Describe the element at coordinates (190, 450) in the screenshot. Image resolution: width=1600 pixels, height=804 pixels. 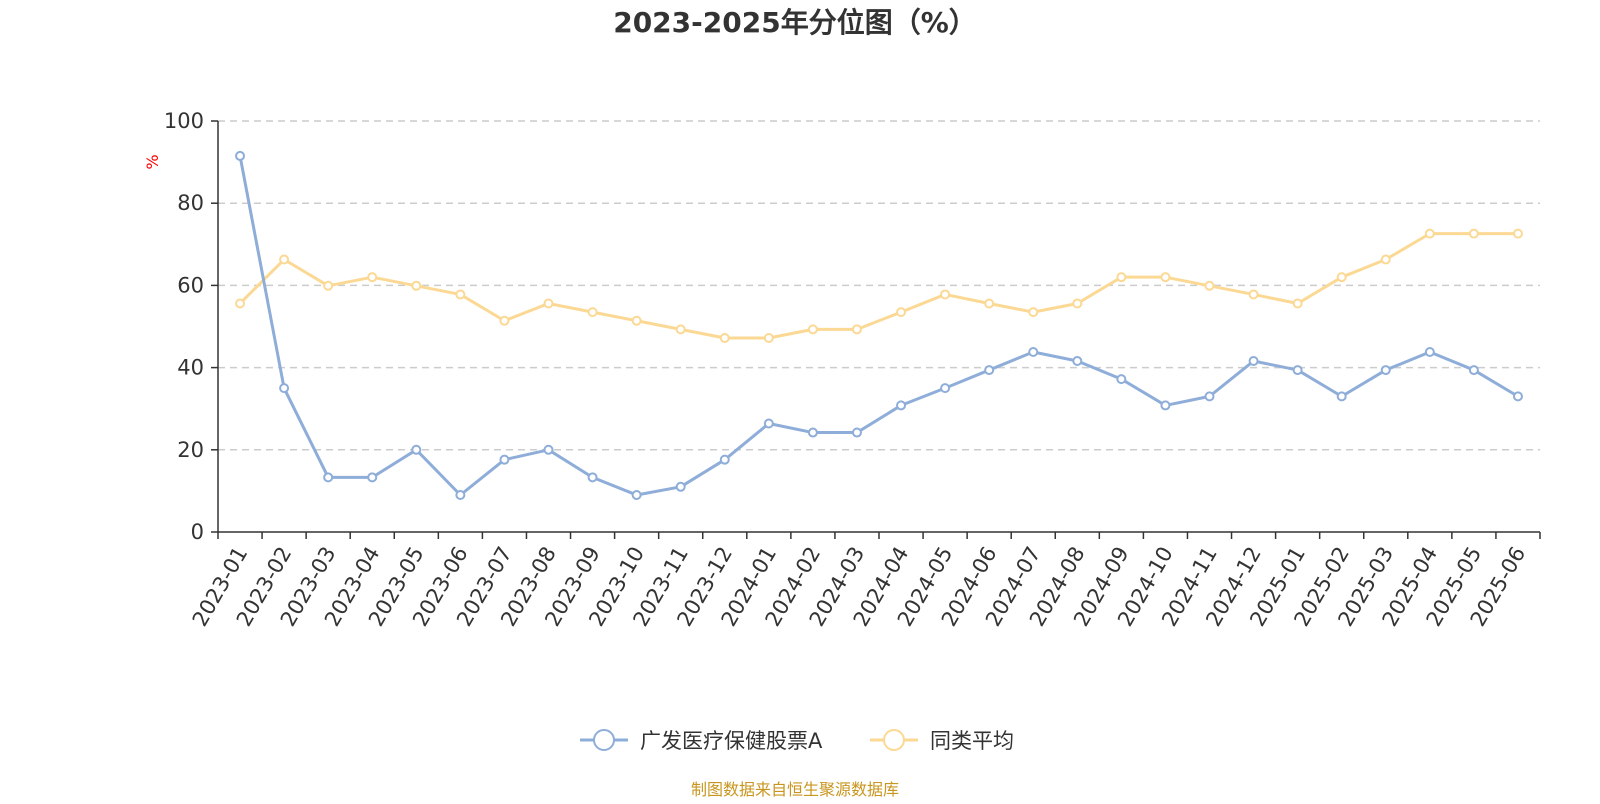
I see `y-tick-label: 20` at that location.